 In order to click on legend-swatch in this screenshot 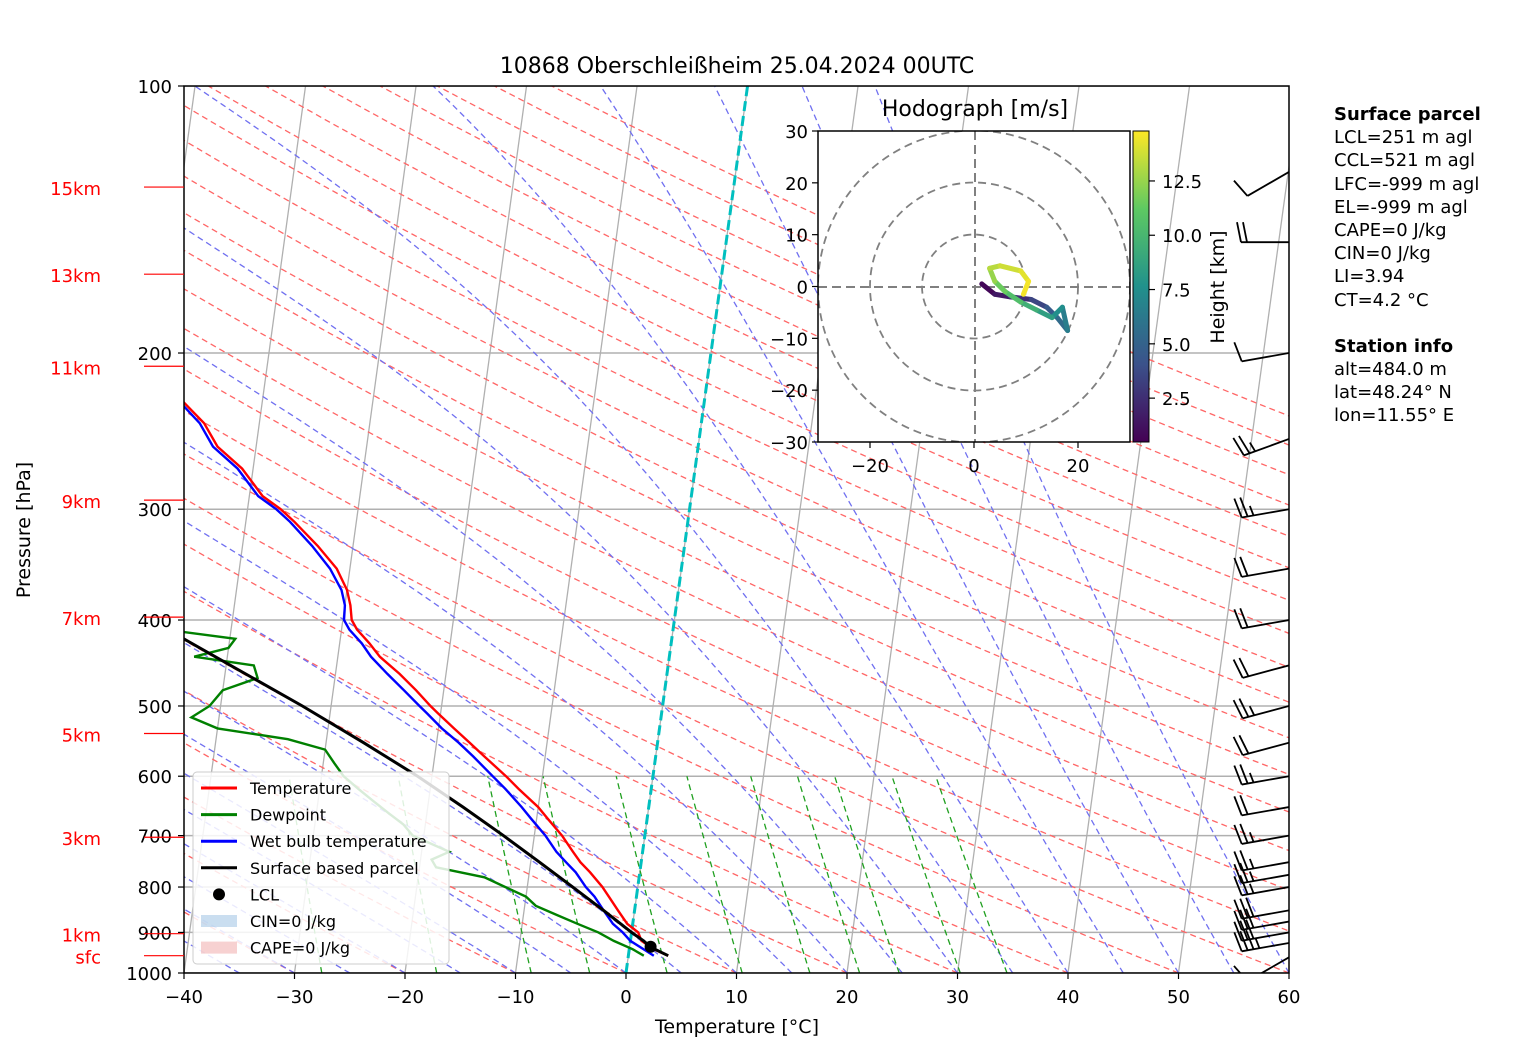, I will do `click(219, 947)`.